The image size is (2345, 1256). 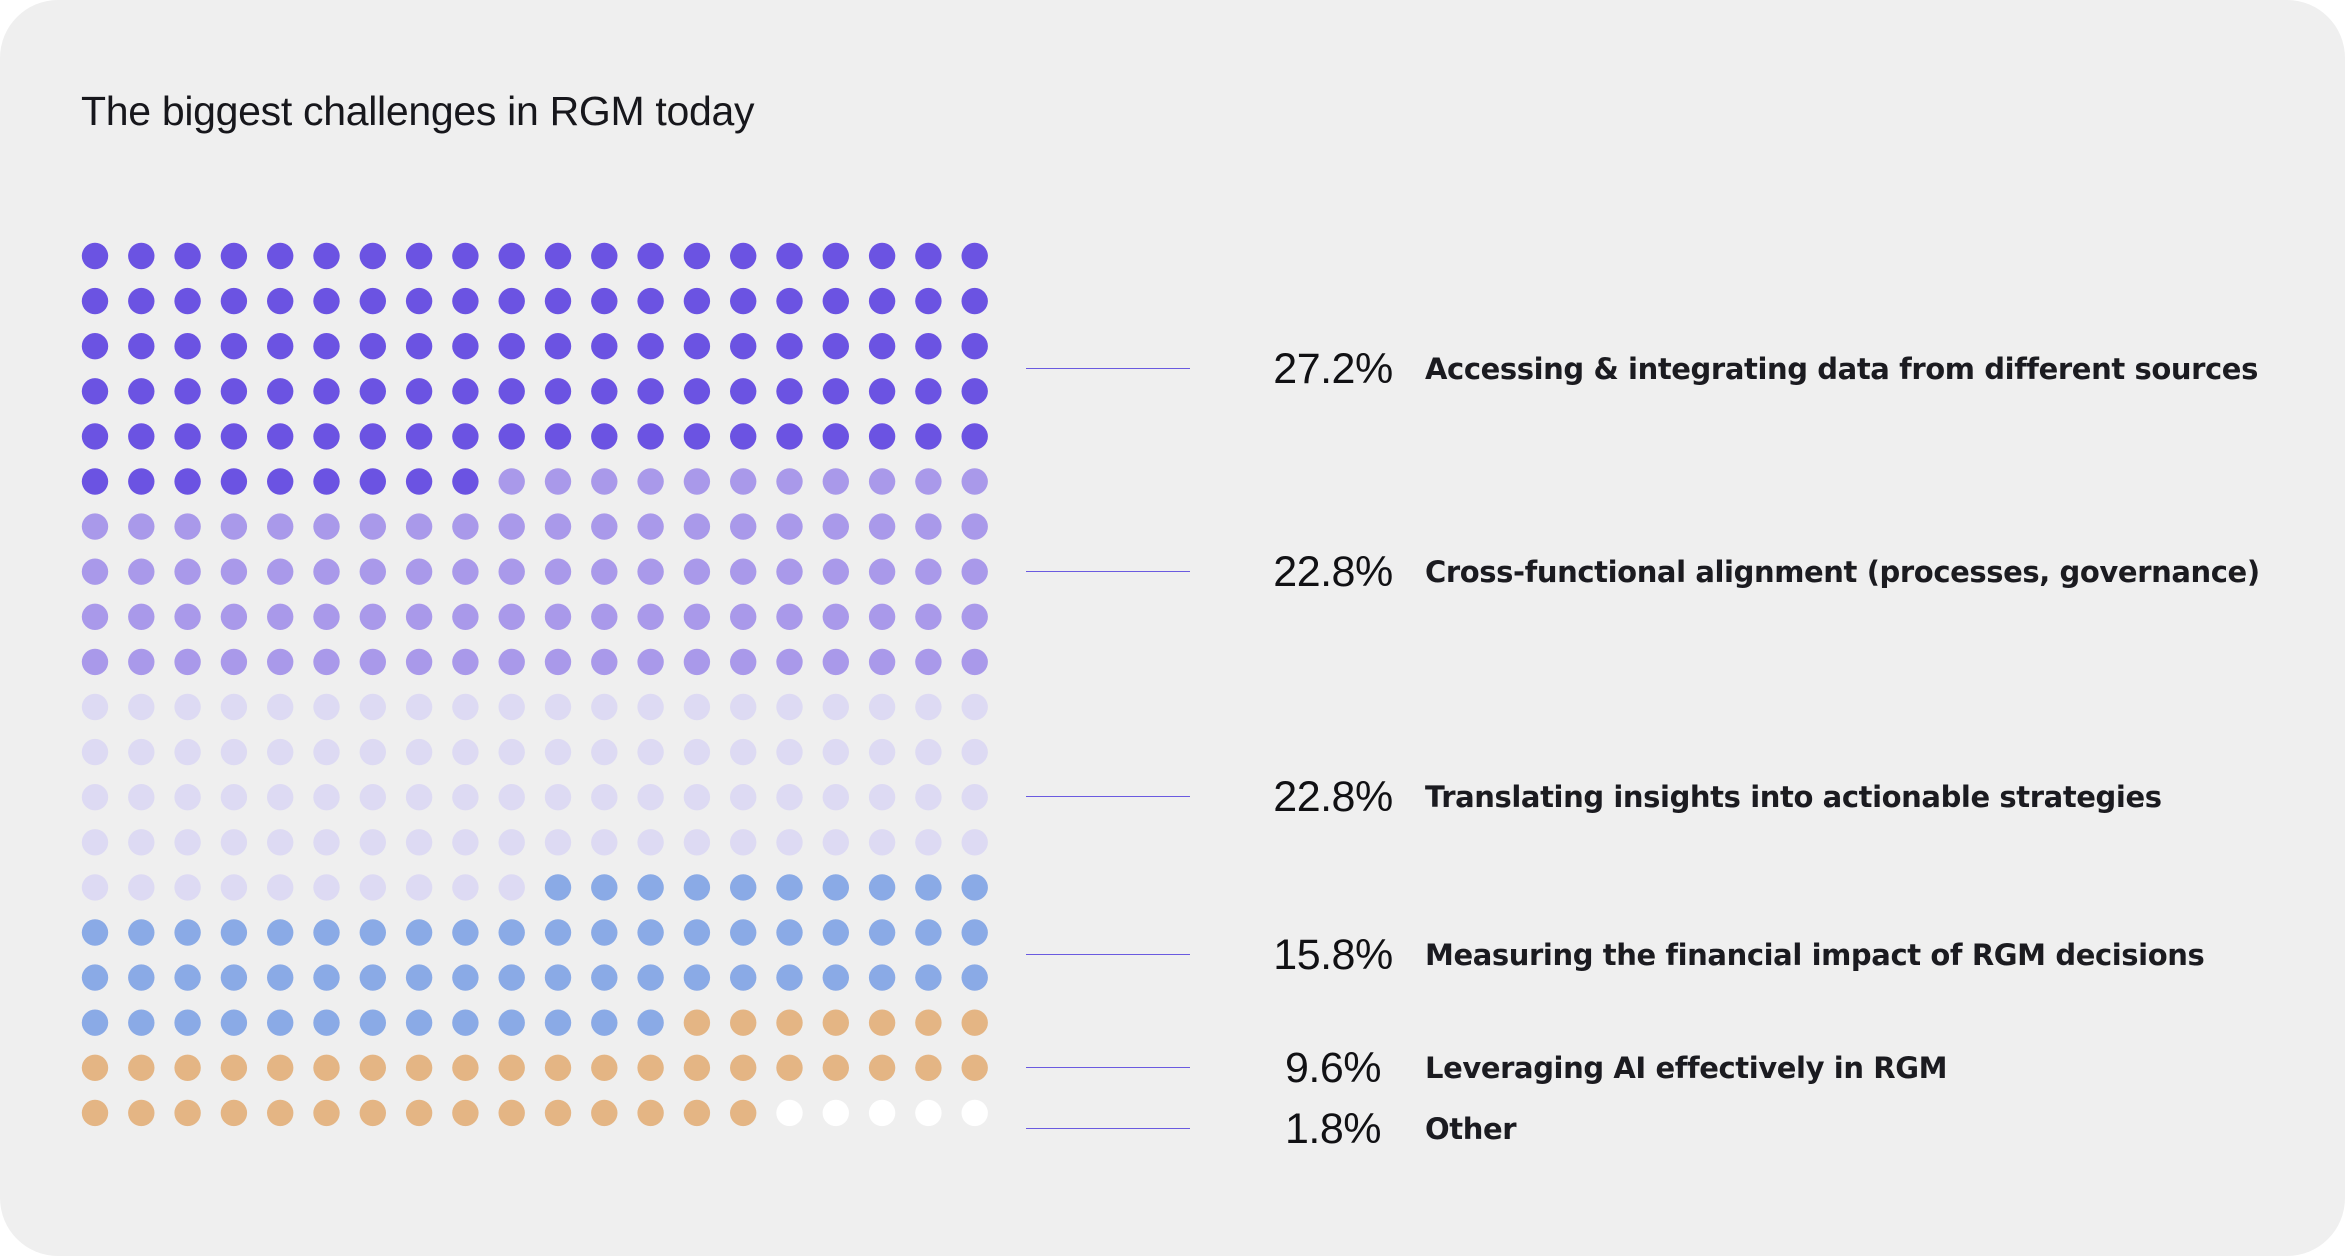 I want to click on chart-title: The biggest challenges in RGM today, so click(x=418, y=111).